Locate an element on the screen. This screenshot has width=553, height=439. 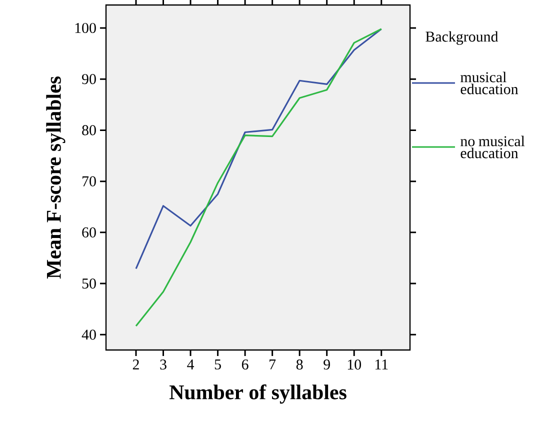
x-tick-label: 10 is located at coordinates (355, 365).